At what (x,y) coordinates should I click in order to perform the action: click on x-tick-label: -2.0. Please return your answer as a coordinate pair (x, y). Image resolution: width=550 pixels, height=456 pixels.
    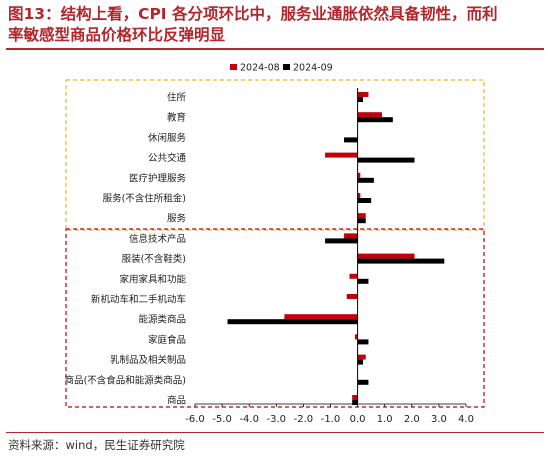
    Looking at the image, I should click on (304, 419).